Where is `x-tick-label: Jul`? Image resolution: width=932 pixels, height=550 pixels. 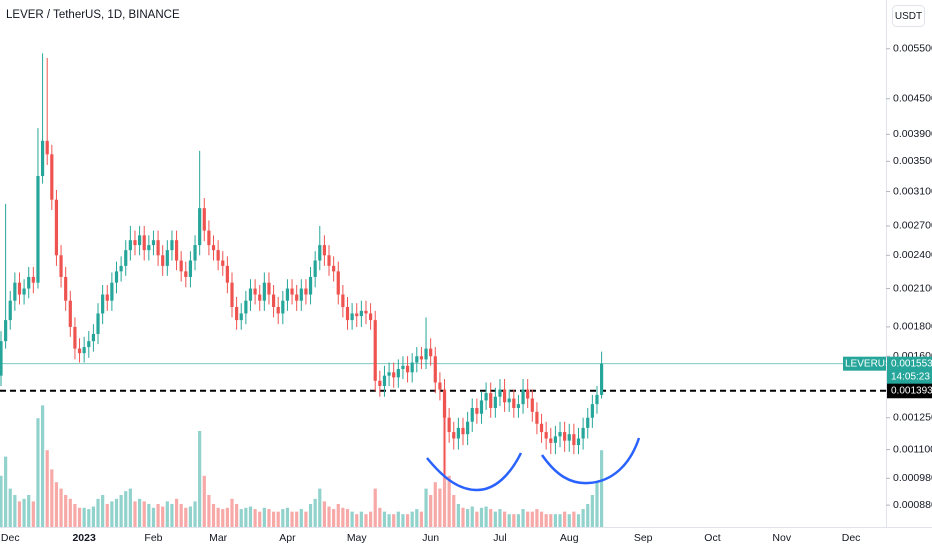
x-tick-label: Jul is located at coordinates (499, 538).